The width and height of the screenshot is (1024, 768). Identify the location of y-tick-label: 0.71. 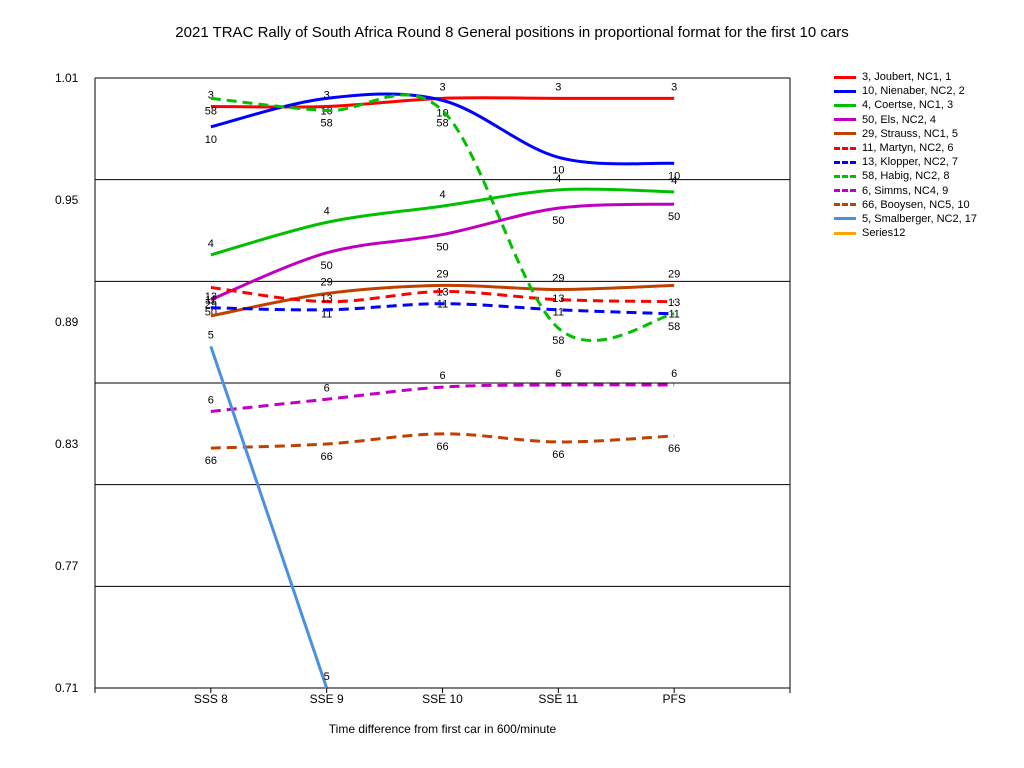
(67, 688).